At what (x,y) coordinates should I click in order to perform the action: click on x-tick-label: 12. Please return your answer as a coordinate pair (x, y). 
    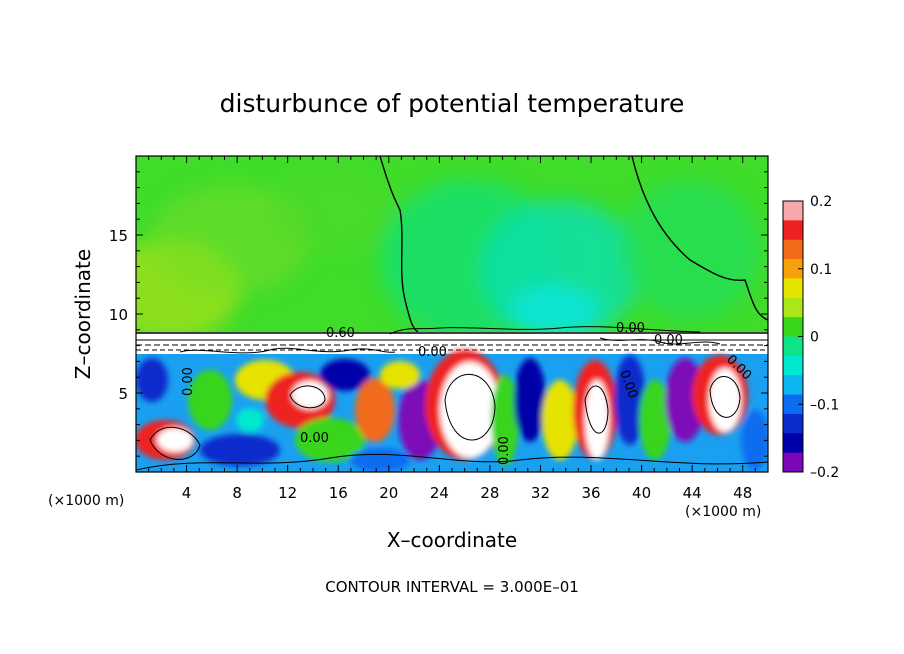
    Looking at the image, I should click on (287, 493).